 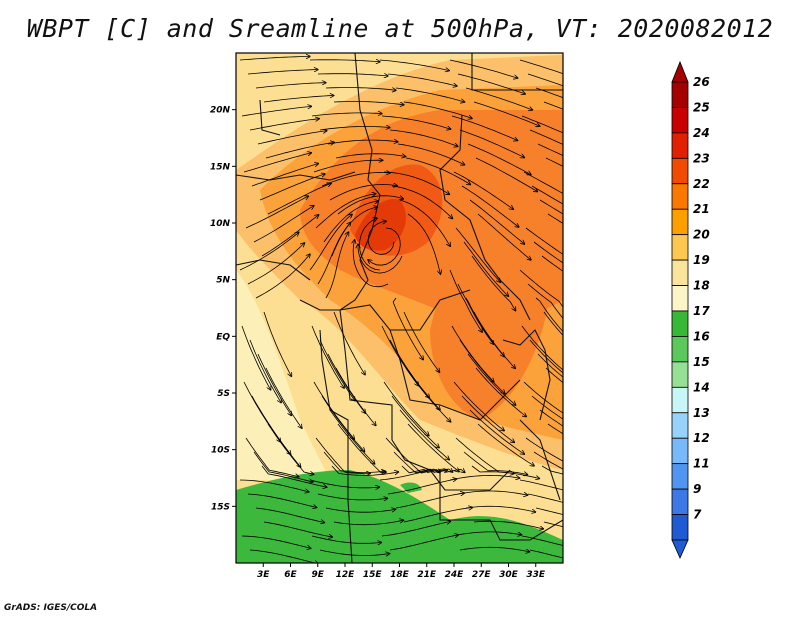 I want to click on lon-tick-label: 12E, so click(x=346, y=575).